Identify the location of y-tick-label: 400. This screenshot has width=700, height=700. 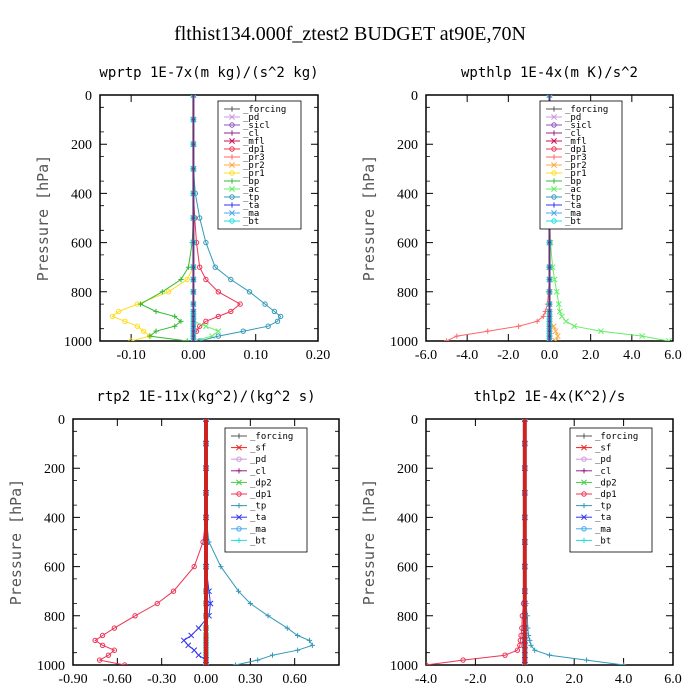
(407, 194).